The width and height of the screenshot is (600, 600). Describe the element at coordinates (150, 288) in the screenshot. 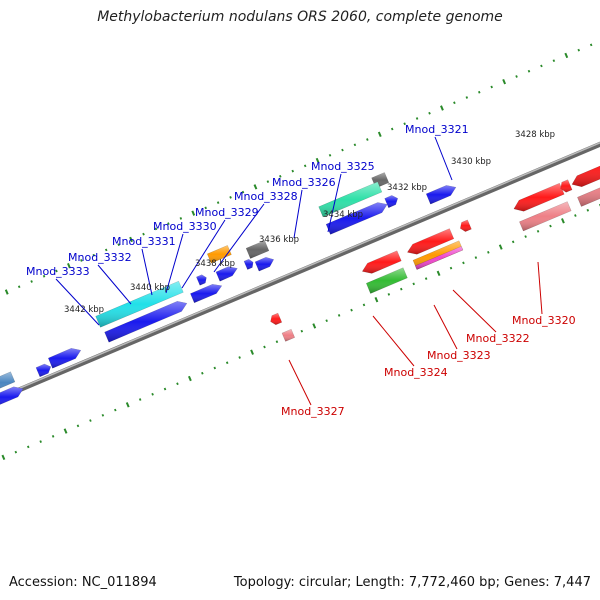

I see `kbp-label: 3440 kbp` at that location.